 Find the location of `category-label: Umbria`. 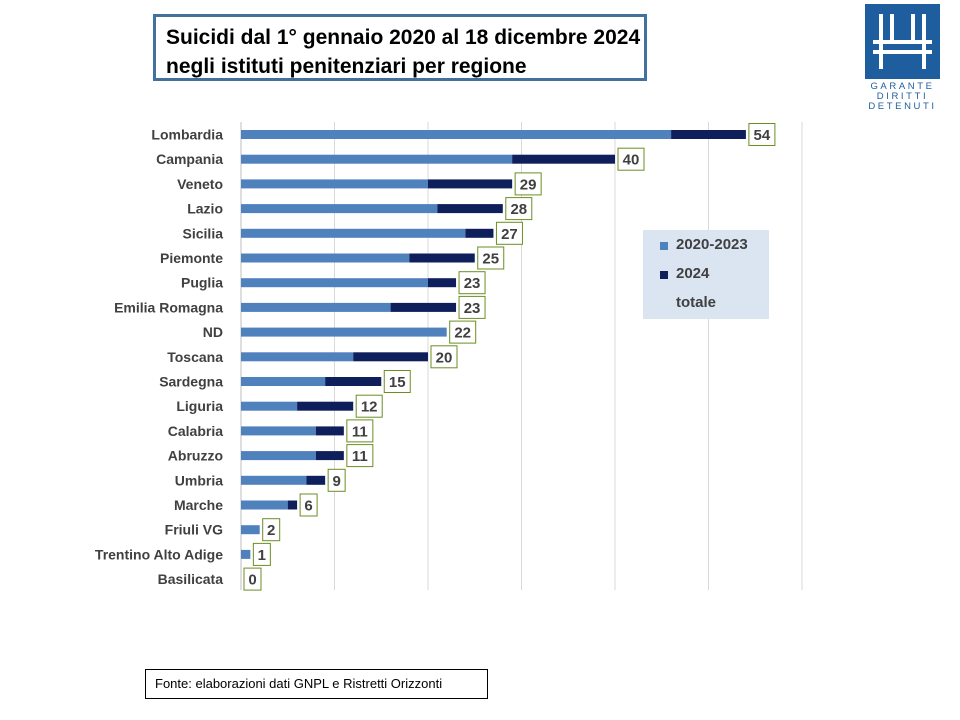

category-label: Umbria is located at coordinates (199, 480).